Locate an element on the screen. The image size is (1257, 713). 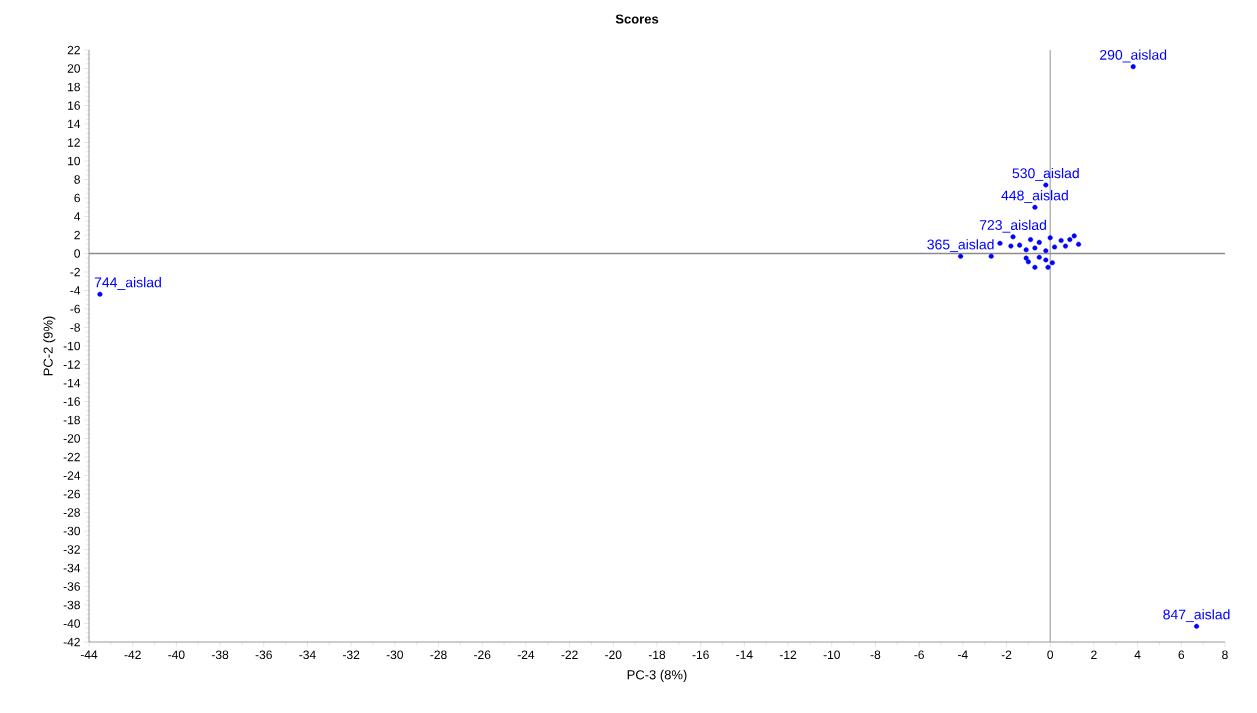
y-tick-label: -12 is located at coordinates (71, 364).